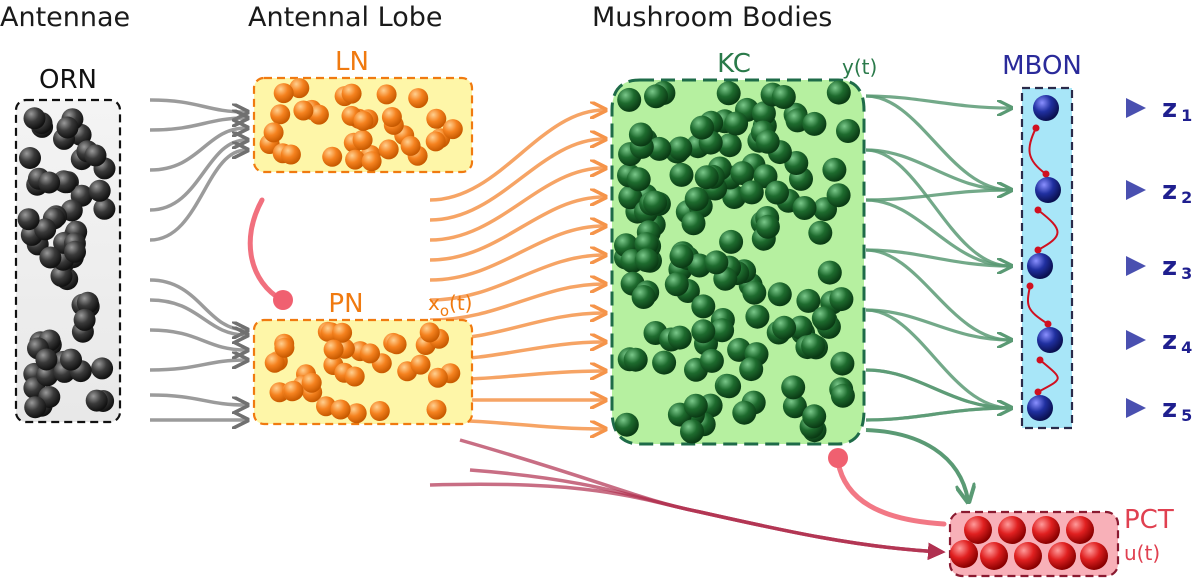 Image resolution: width=1200 pixels, height=579 pixels. I want to click on kc-label: KC, so click(734, 64).